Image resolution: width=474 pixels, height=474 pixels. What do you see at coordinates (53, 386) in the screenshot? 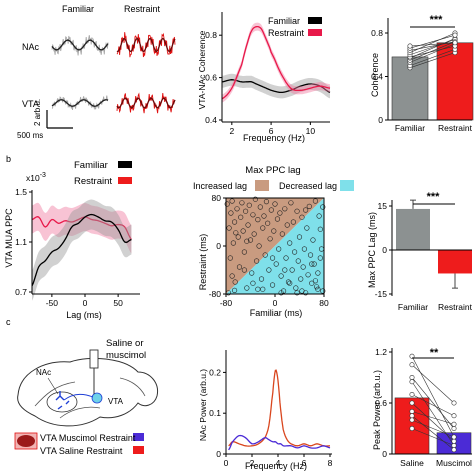
I see `nac-pointer` at bounding box center [53, 386].